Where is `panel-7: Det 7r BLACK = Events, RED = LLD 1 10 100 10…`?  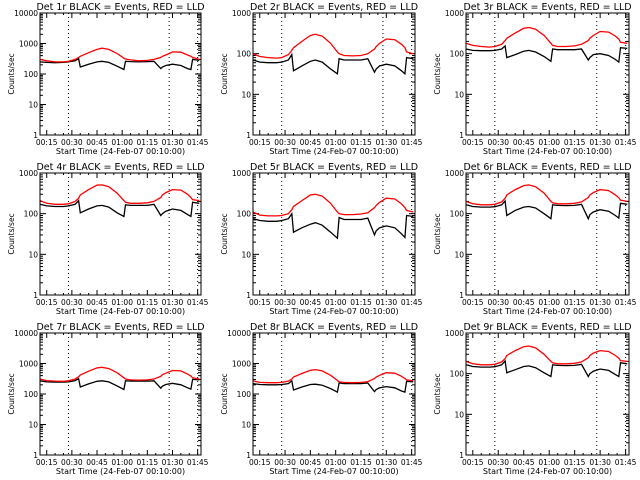 panel-7: Det 7r BLACK = Events, RED = LLD 1 10 100 10… is located at coordinates (108, 399).